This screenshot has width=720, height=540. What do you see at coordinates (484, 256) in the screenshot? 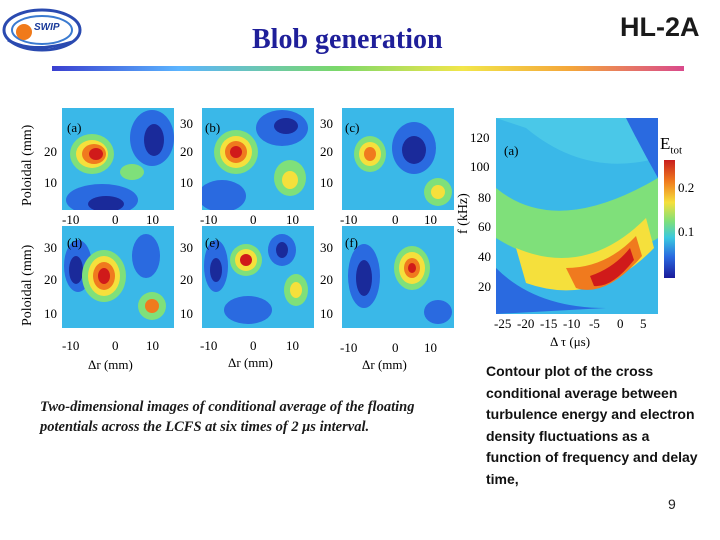
I see `ytick: 40` at bounding box center [484, 256].